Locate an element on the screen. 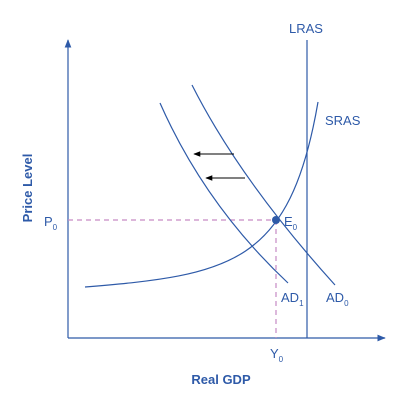 This screenshot has width=400, height=402. p0-label-sub: 0 is located at coordinates (55, 227).